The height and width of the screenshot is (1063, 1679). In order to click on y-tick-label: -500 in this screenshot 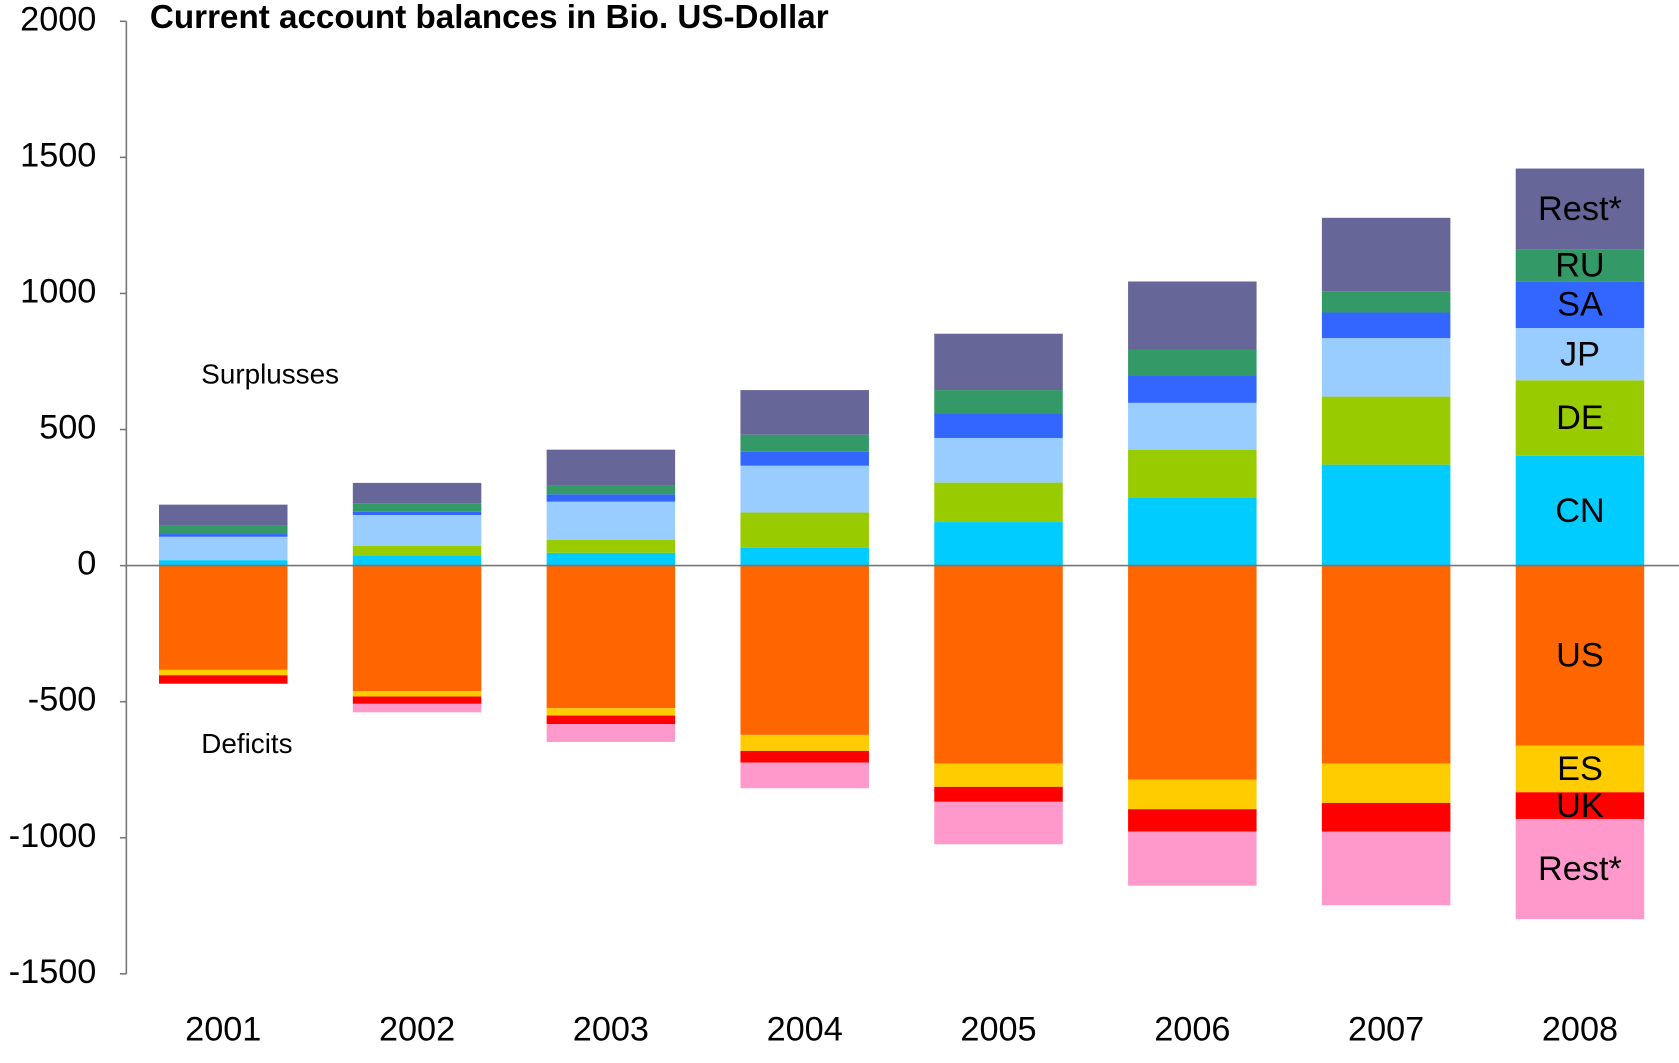, I will do `click(62, 700)`.